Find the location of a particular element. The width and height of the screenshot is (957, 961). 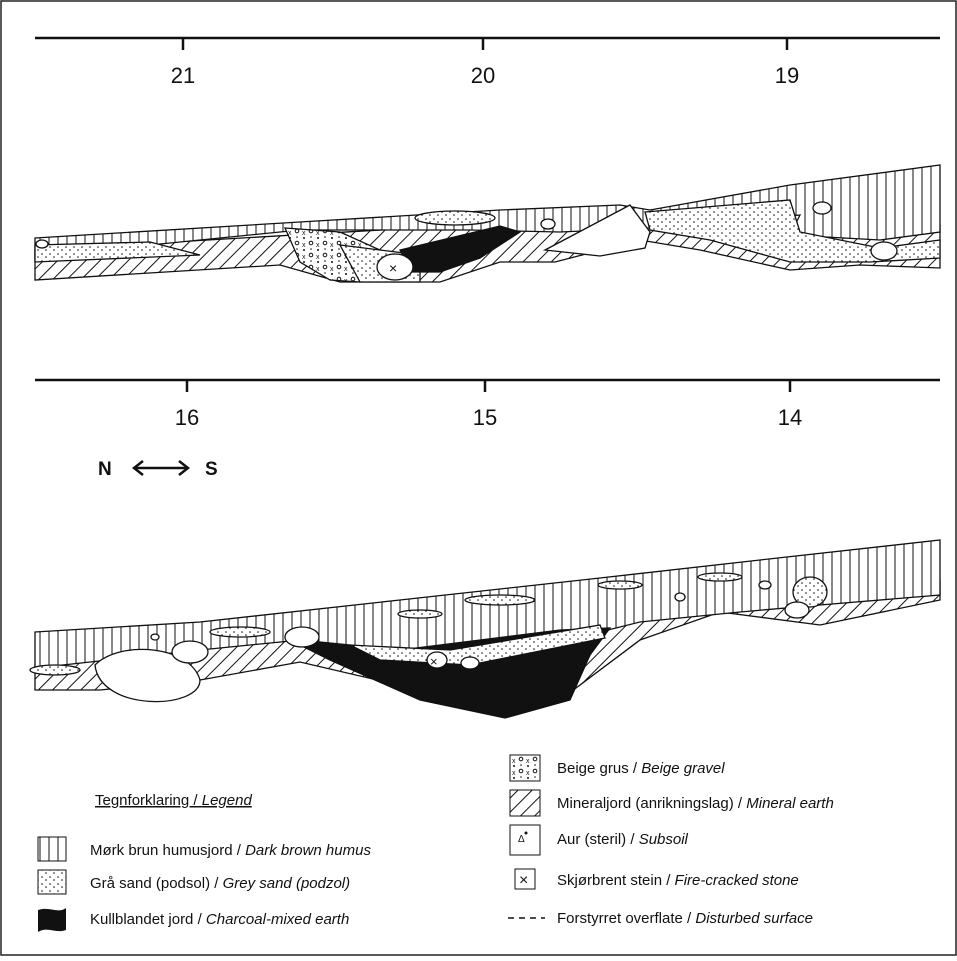

legend-label: Kullblandet jord / Charcoal-mixed earth is located at coordinates (219, 919).